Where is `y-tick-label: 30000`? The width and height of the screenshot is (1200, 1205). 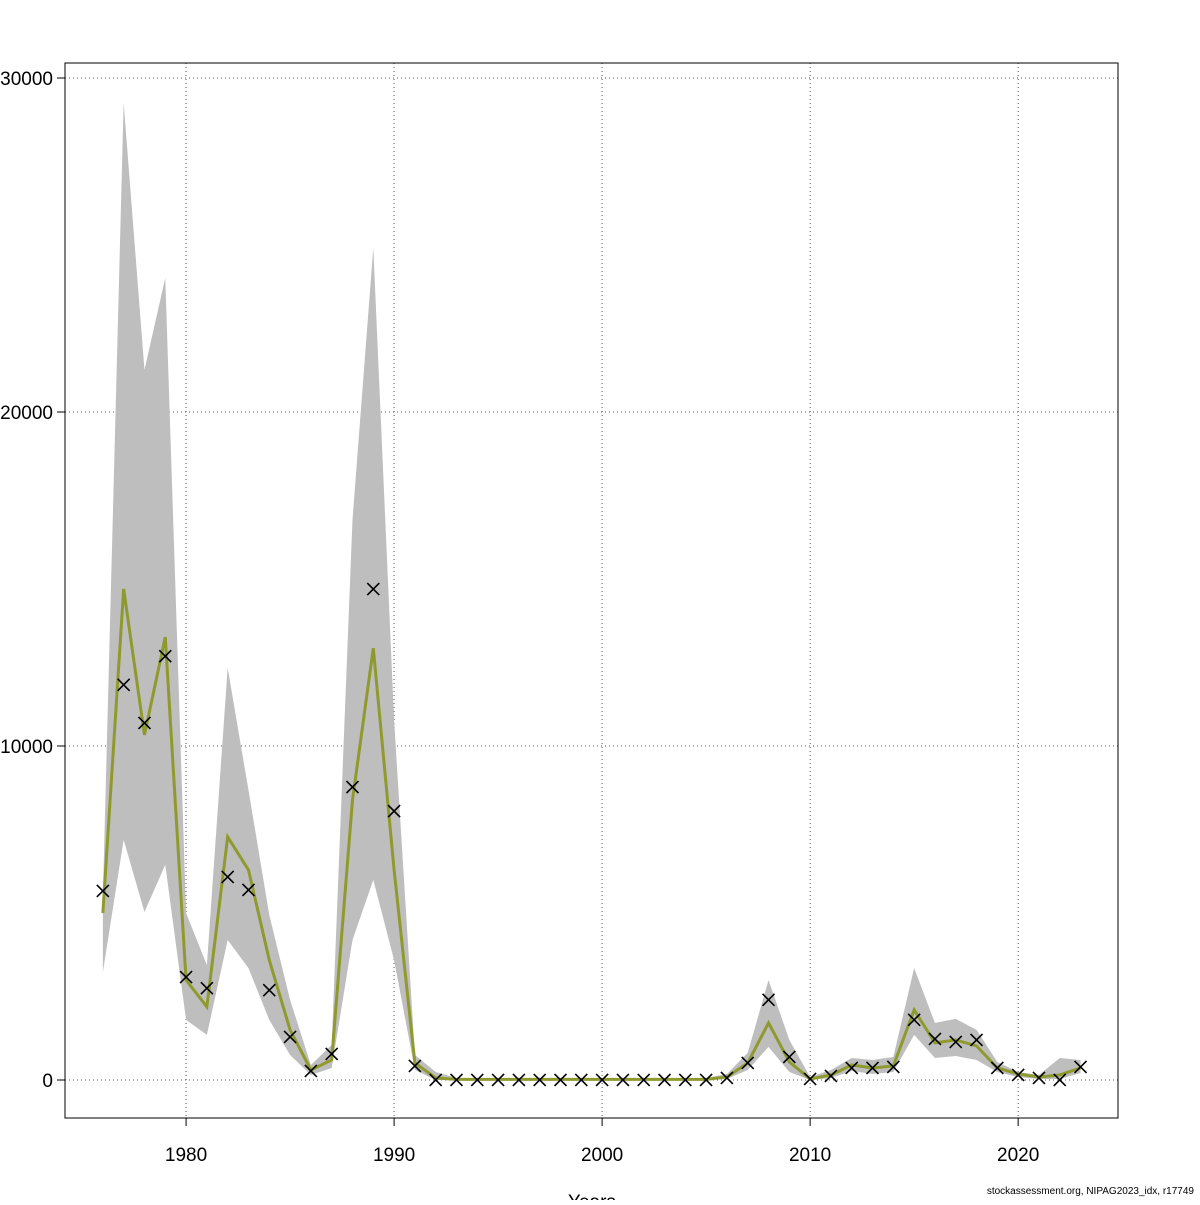
y-tick-label: 30000 is located at coordinates (26, 79).